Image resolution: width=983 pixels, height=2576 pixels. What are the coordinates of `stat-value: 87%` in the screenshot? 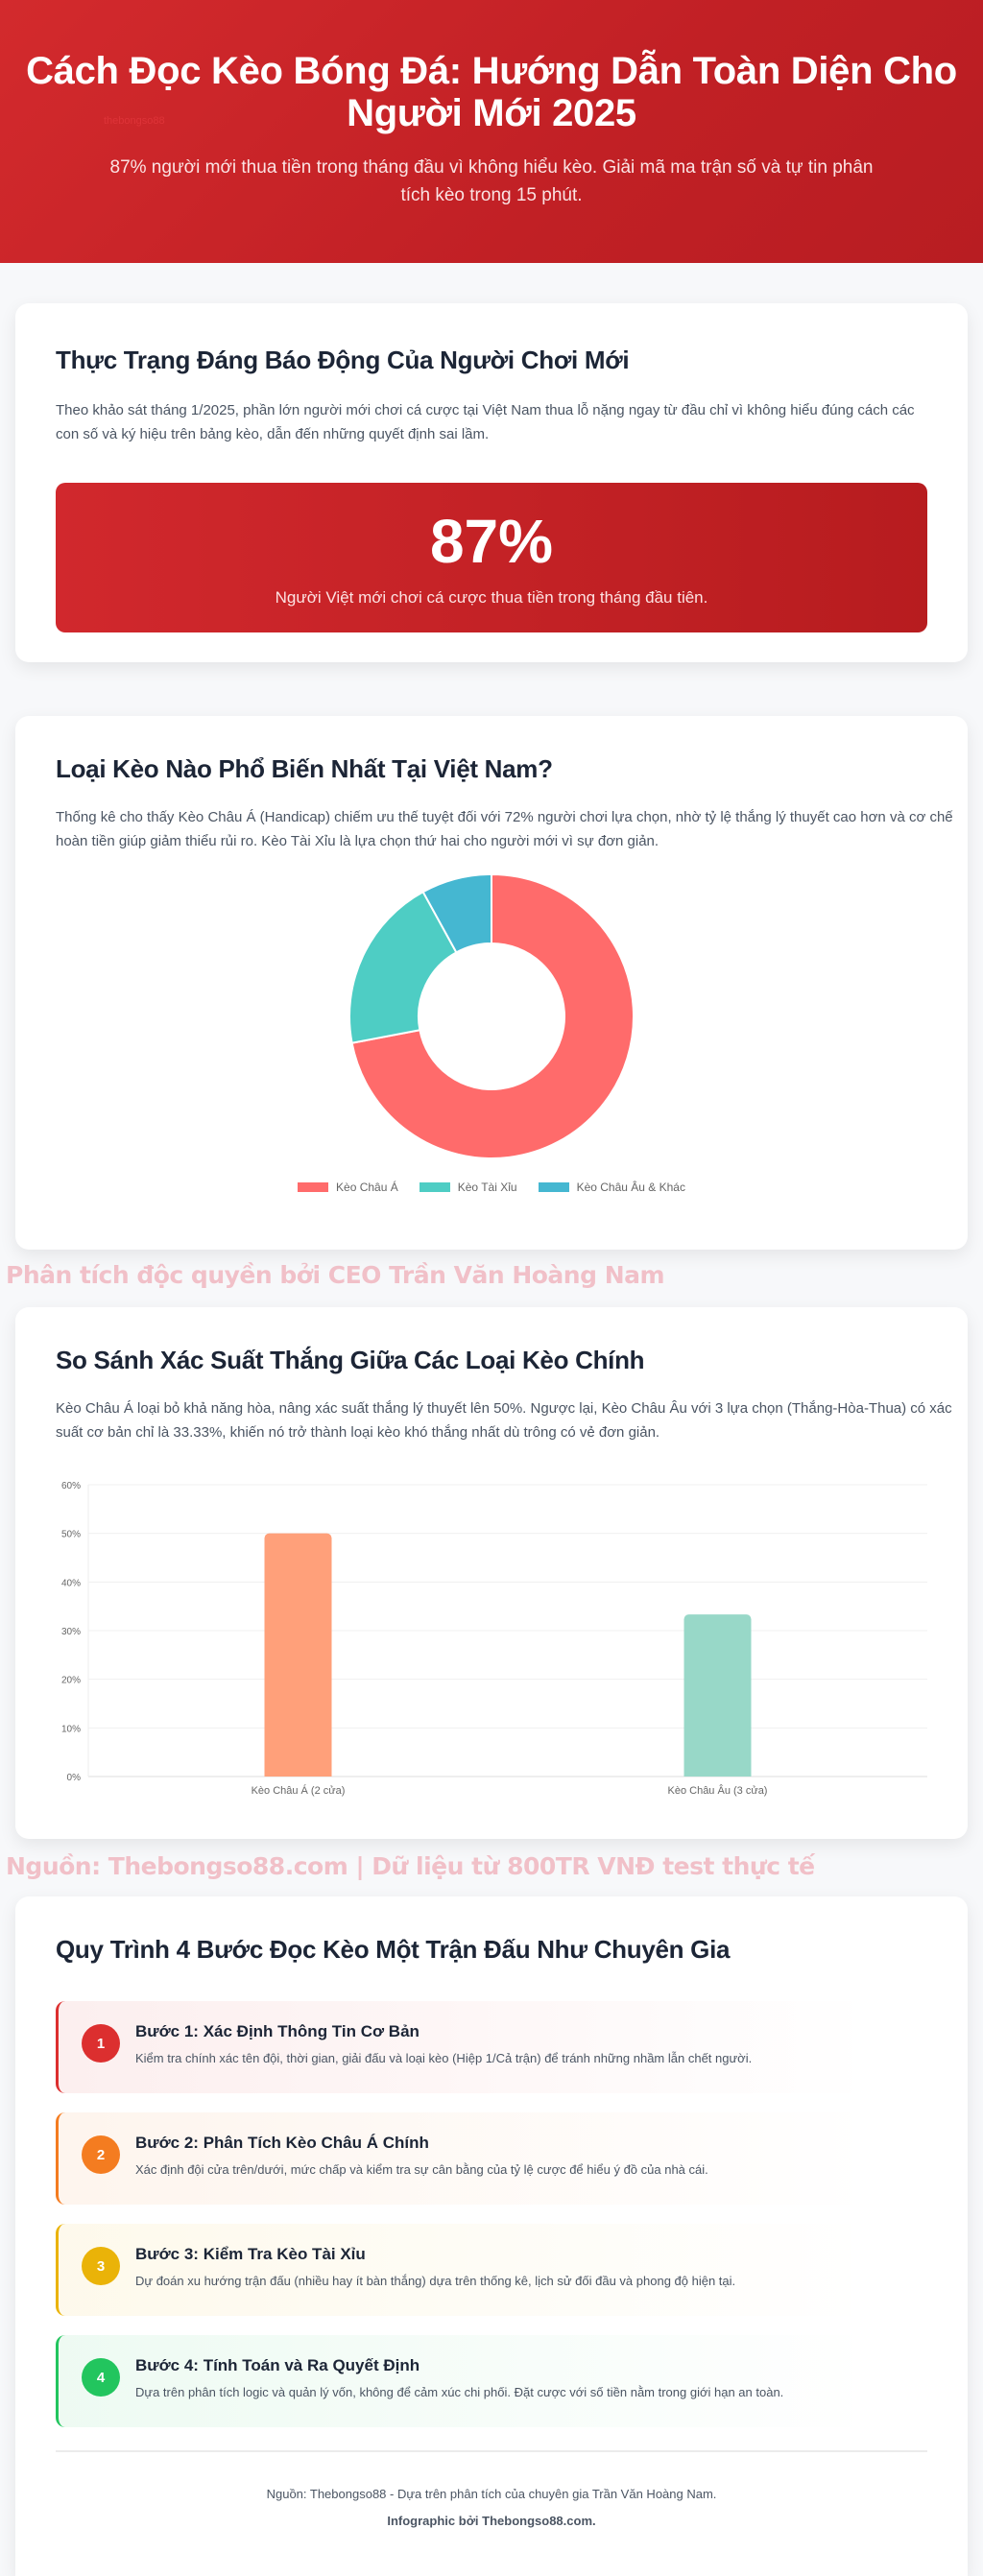 It's located at (491, 541).